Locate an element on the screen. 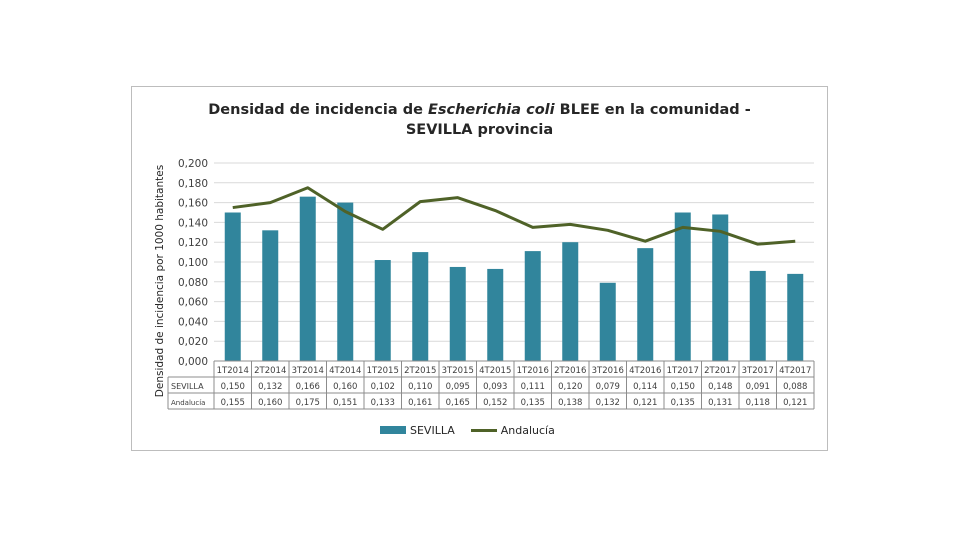 Image resolution: width=960 pixels, height=540 pixels. table-value: 0,114 is located at coordinates (645, 387).